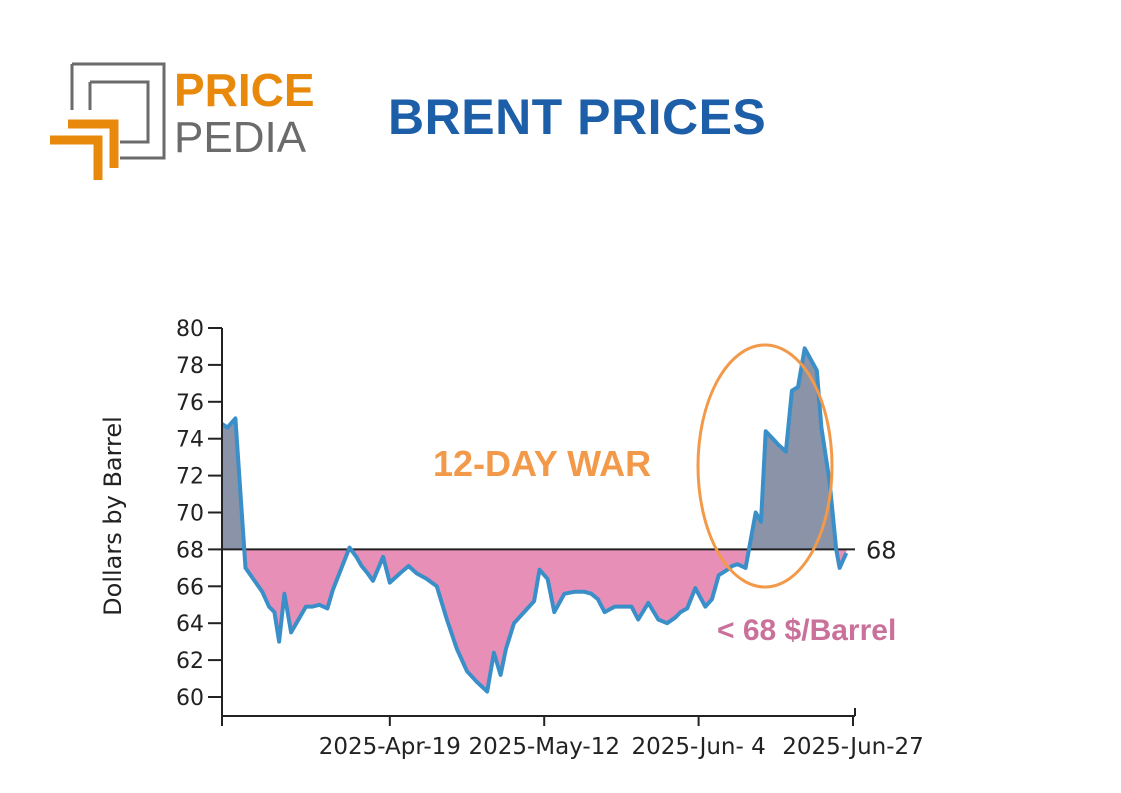 This screenshot has height=793, width=1121. I want to click on y-tick-label: 68, so click(190, 550).